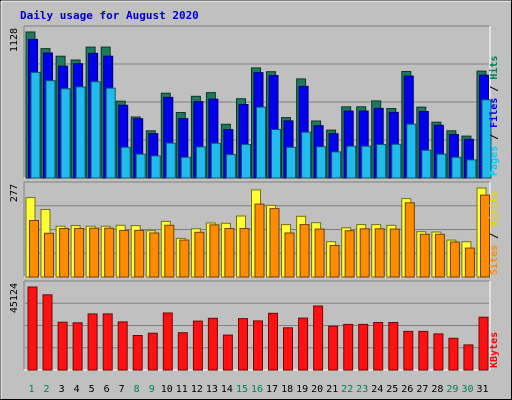 The image size is (512, 400). What do you see at coordinates (332, 389) in the screenshot?
I see `x-tick-day-21: 21` at bounding box center [332, 389].